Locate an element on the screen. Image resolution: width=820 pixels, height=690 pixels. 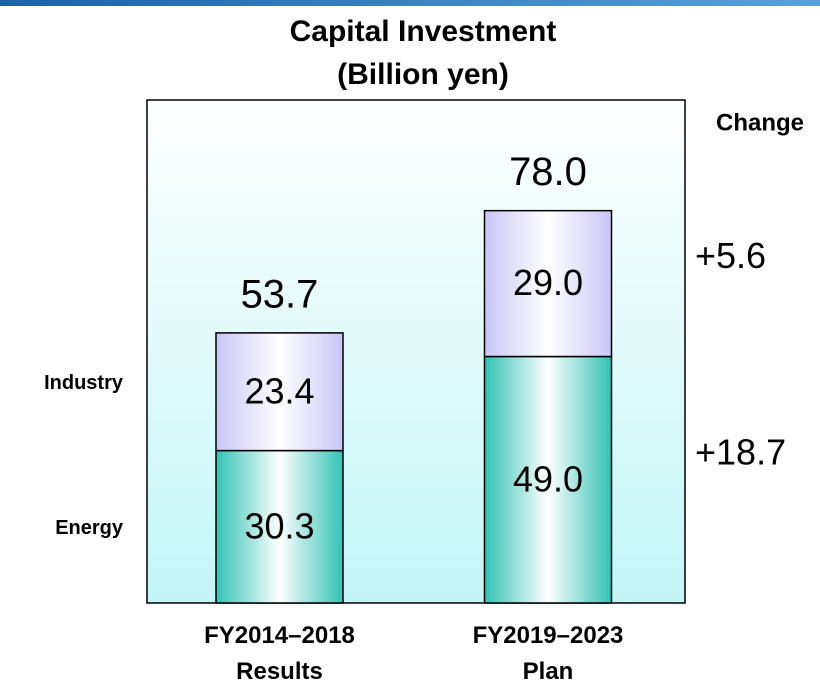
category-label: FY2014–2018 Results is located at coordinates (279, 653).